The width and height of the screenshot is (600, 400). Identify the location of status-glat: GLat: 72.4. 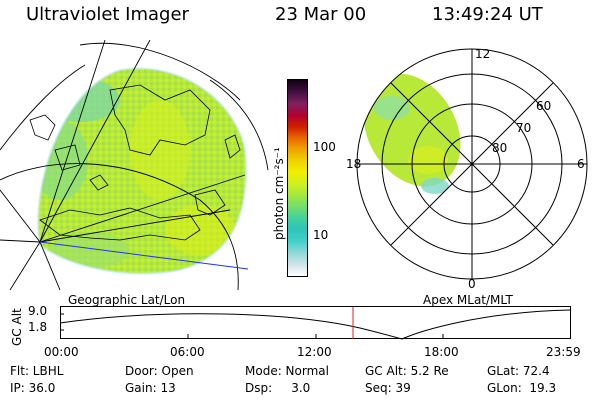
(518, 371).